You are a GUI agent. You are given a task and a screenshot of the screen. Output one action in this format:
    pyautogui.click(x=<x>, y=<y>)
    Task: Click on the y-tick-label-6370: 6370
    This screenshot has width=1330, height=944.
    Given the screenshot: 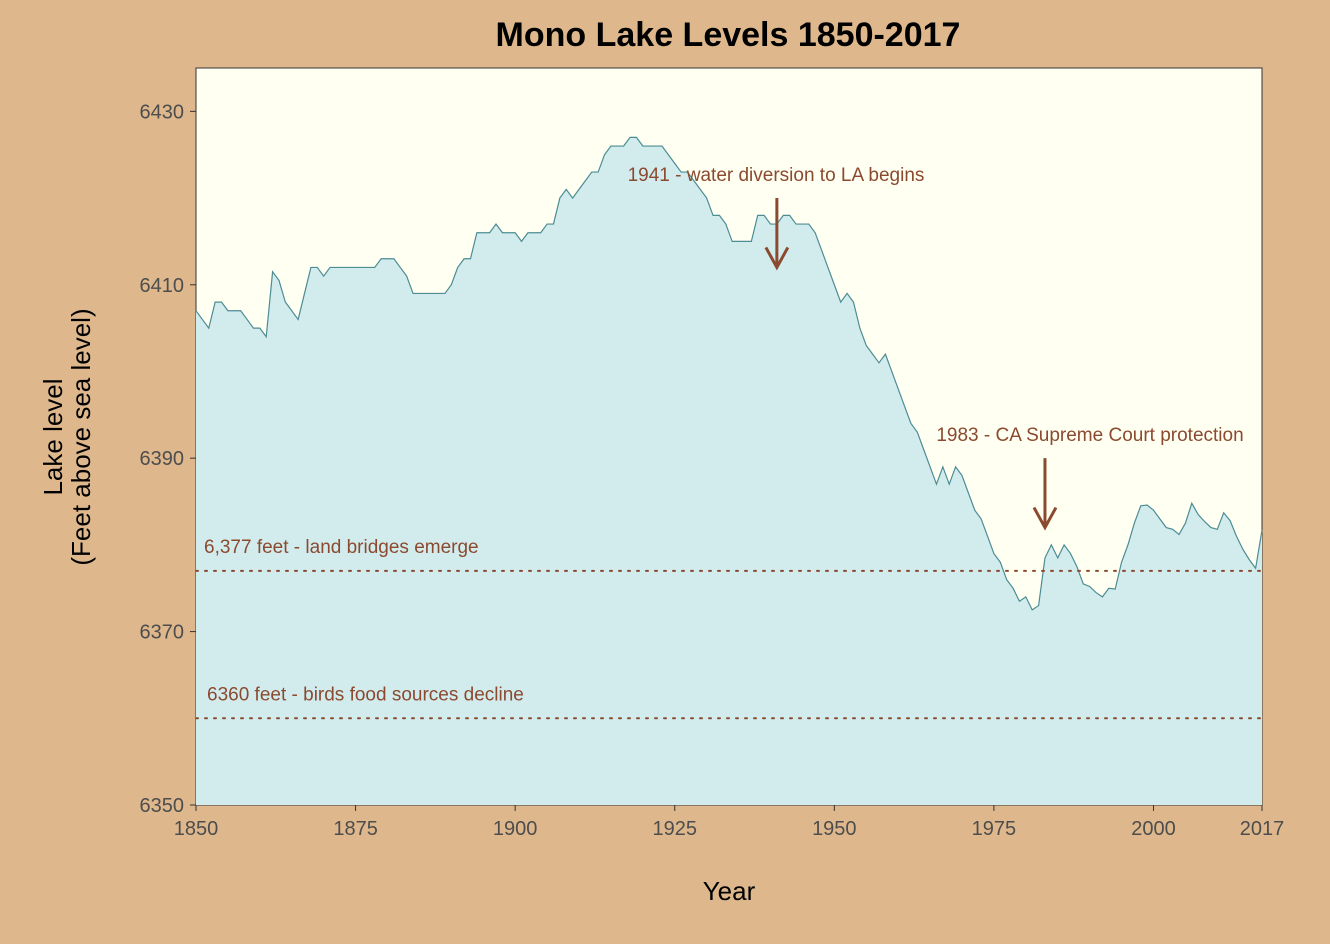 What is the action you would take?
    pyautogui.click(x=162, y=633)
    